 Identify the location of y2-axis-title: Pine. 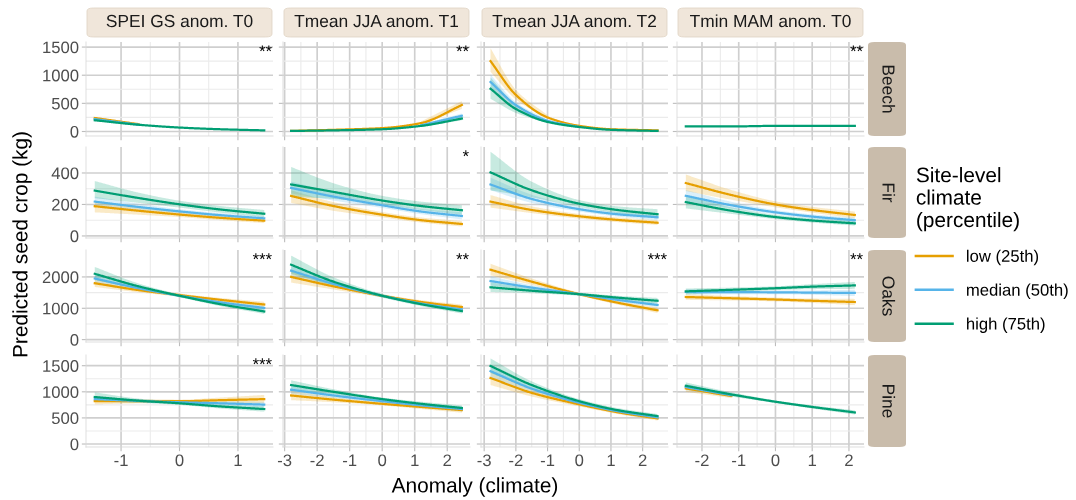
(889, 401).